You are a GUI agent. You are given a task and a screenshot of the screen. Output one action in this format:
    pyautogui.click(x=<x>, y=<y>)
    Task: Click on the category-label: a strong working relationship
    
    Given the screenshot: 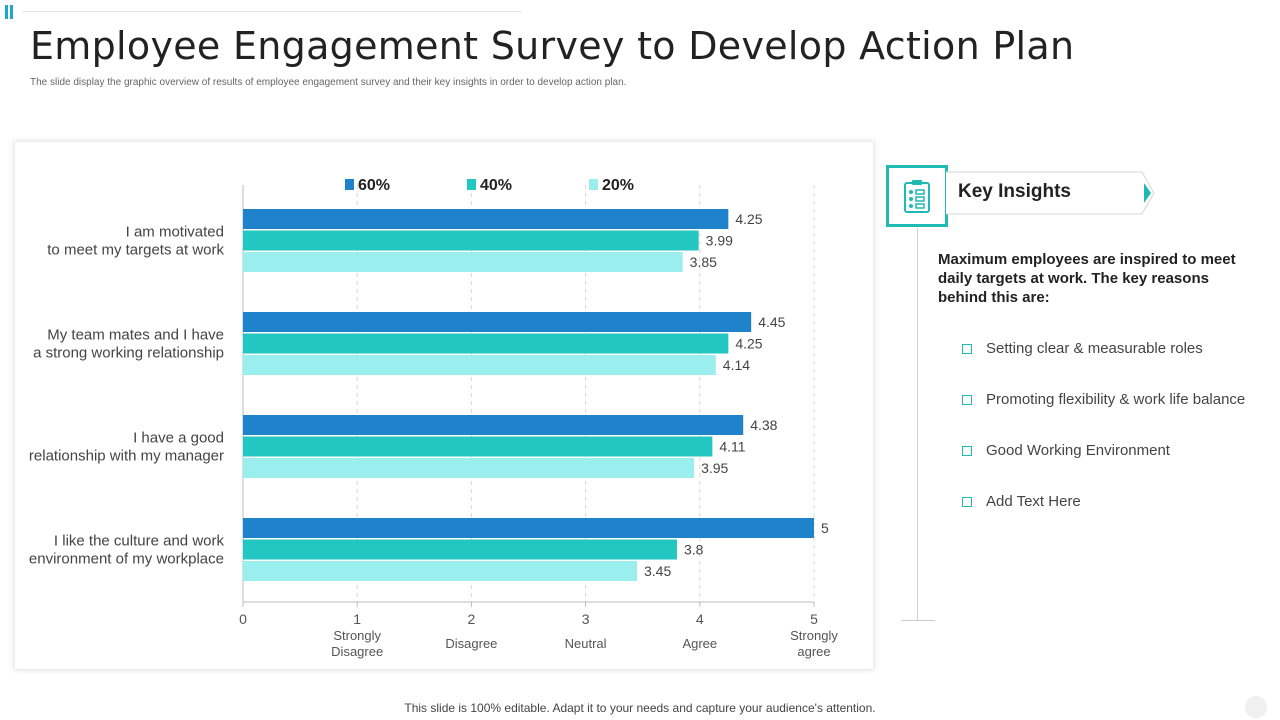 What is the action you would take?
    pyautogui.click(x=128, y=353)
    